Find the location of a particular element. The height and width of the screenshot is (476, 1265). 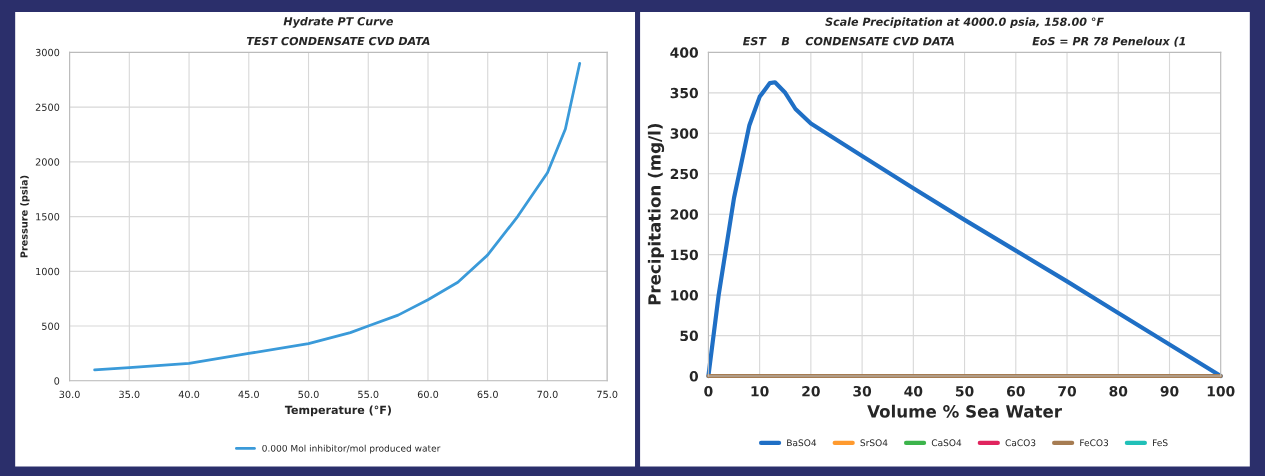

x-tick-label: 75.0 is located at coordinates (607, 394).